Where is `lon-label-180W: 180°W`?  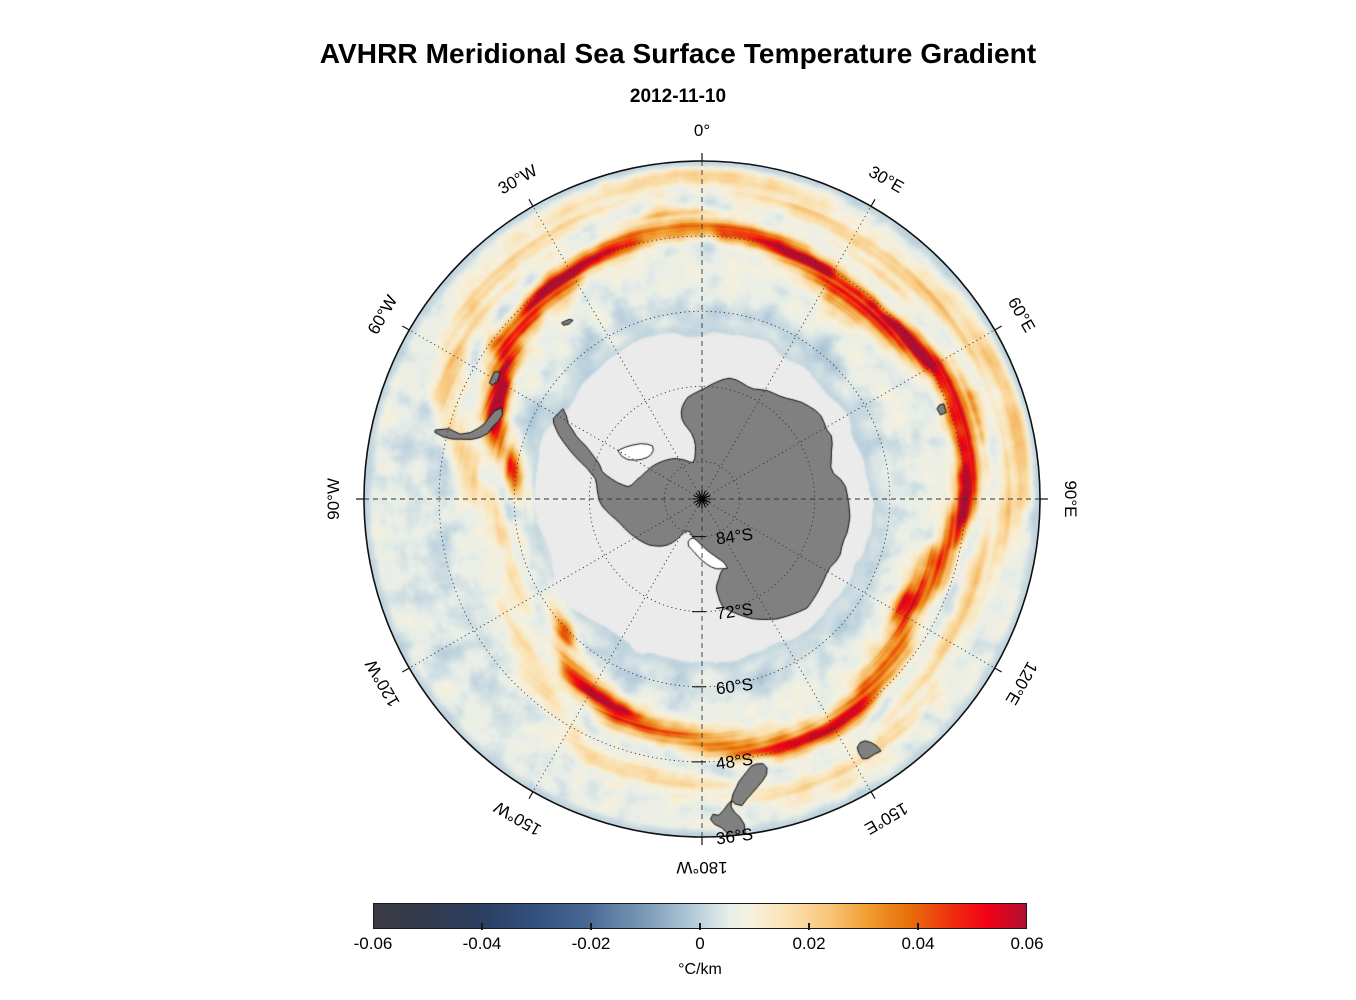 lon-label-180W: 180°W is located at coordinates (702, 867).